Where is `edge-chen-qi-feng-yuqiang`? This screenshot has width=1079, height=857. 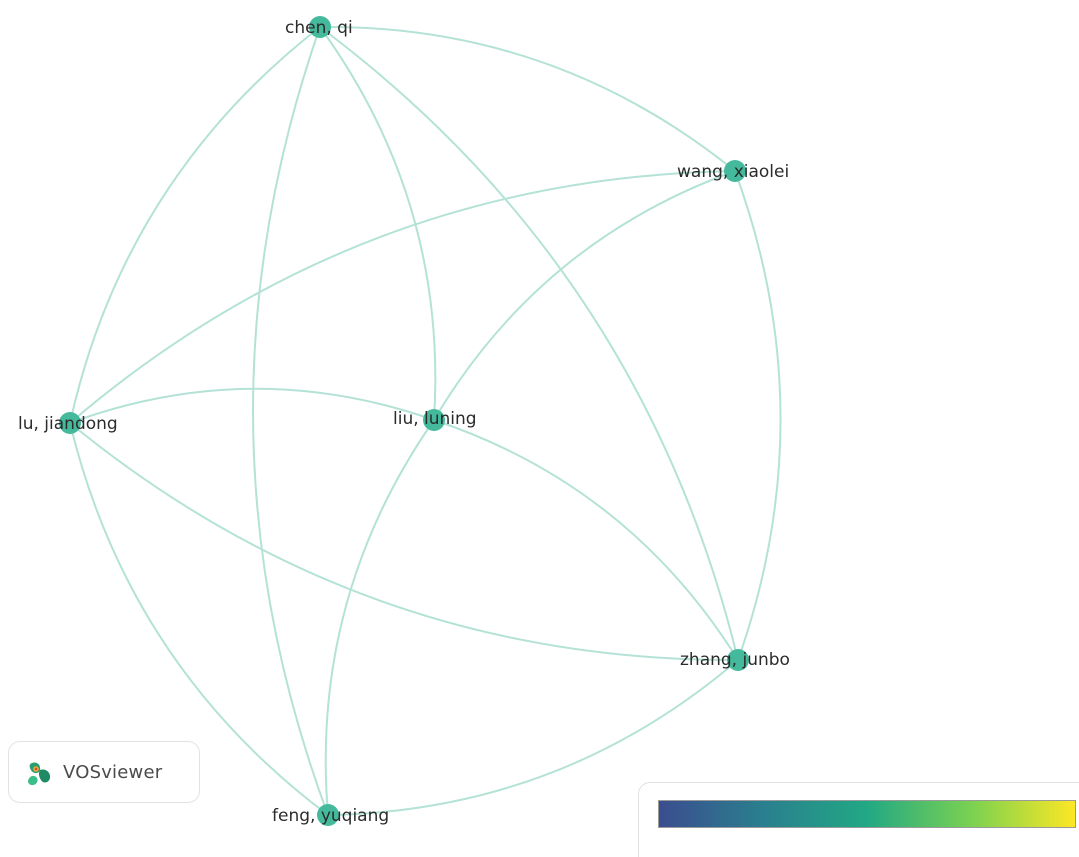
edge-chen-qi-feng-yuqiang is located at coordinates (290, 421).